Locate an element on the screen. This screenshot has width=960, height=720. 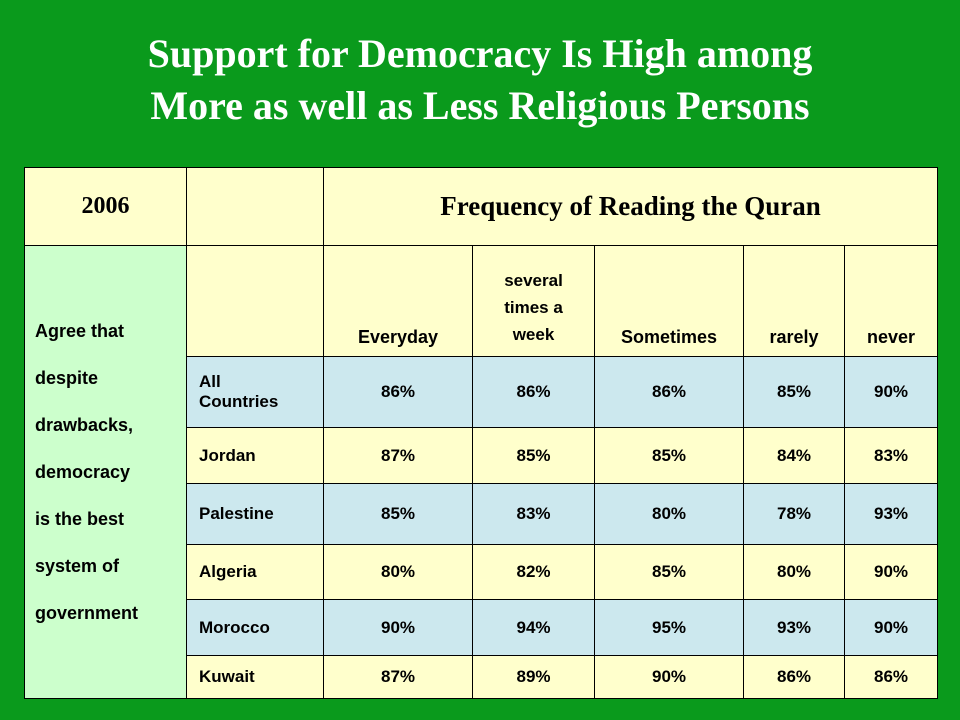
column-header-several-times: several times a week is located at coordinates (533, 301).